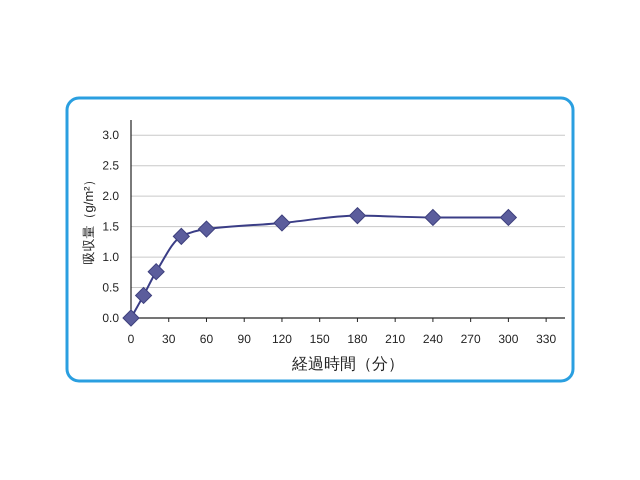  Describe the element at coordinates (169, 339) in the screenshot. I see `x-tick-label: 30` at that location.